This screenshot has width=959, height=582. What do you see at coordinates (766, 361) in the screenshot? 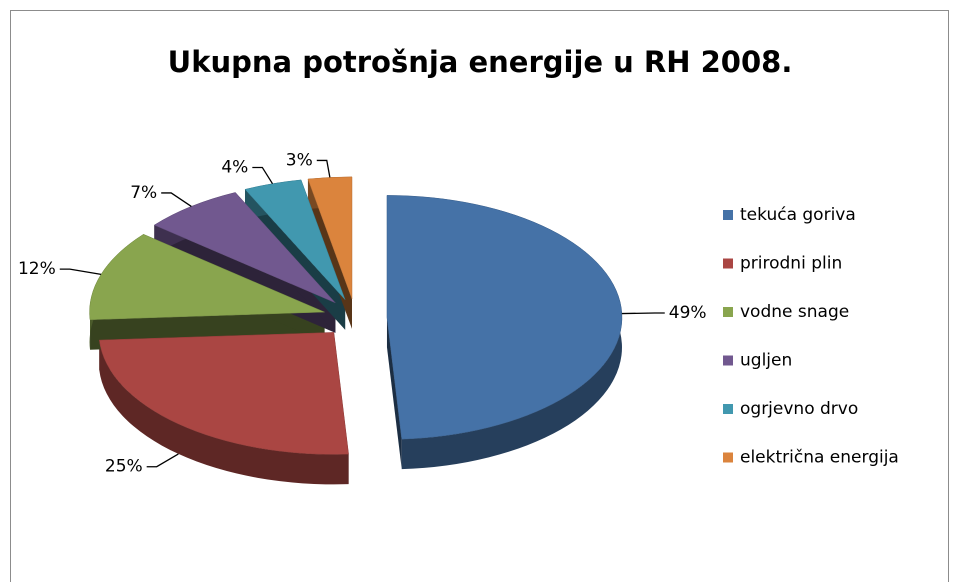
I see `legend-label: ugljen` at bounding box center [766, 361].